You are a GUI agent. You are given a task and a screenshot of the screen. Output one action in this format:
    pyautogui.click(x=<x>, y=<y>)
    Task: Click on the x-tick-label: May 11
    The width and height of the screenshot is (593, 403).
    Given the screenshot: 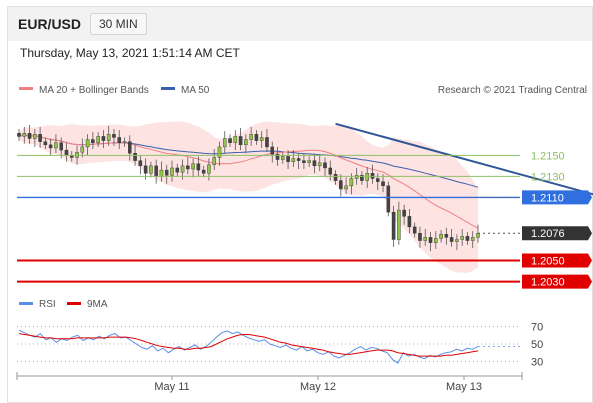 What is the action you would take?
    pyautogui.click(x=171, y=387)
    